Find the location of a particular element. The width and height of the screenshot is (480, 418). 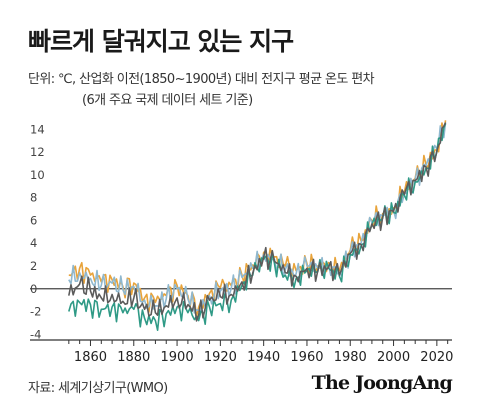

x-tick-label: 1900 is located at coordinates (177, 357).